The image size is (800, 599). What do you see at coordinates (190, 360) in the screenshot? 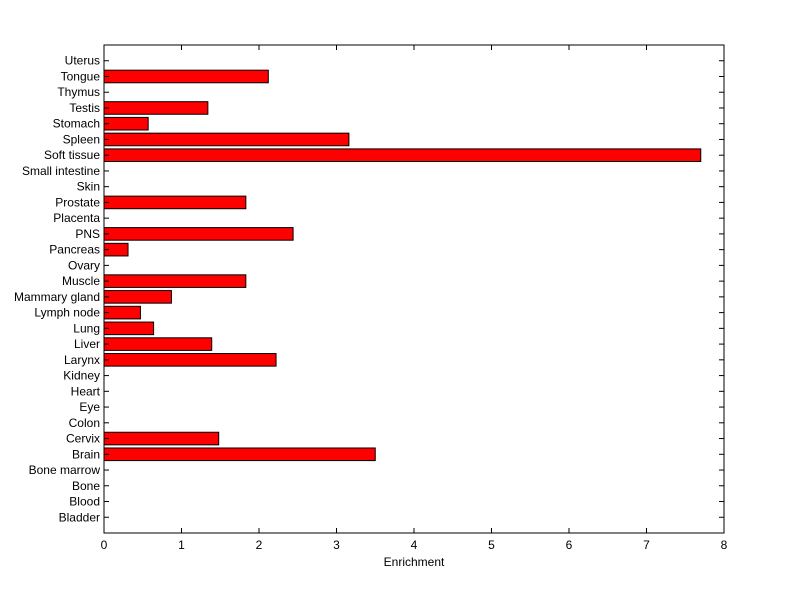
I see `bar-larynx` at bounding box center [190, 360].